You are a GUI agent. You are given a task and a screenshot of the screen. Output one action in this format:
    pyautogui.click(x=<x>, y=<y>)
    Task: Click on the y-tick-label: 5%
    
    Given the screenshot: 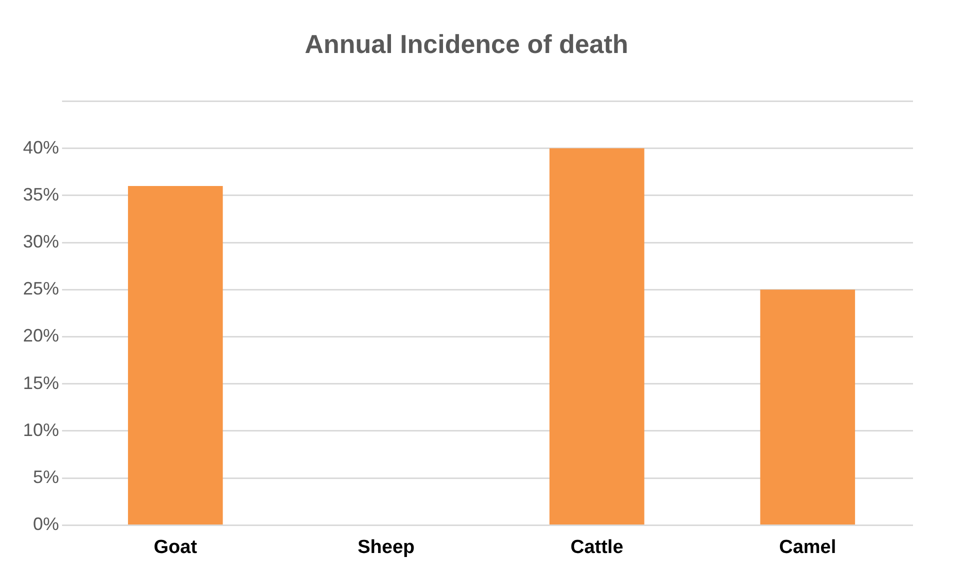 What is the action you would take?
    pyautogui.click(x=46, y=477)
    